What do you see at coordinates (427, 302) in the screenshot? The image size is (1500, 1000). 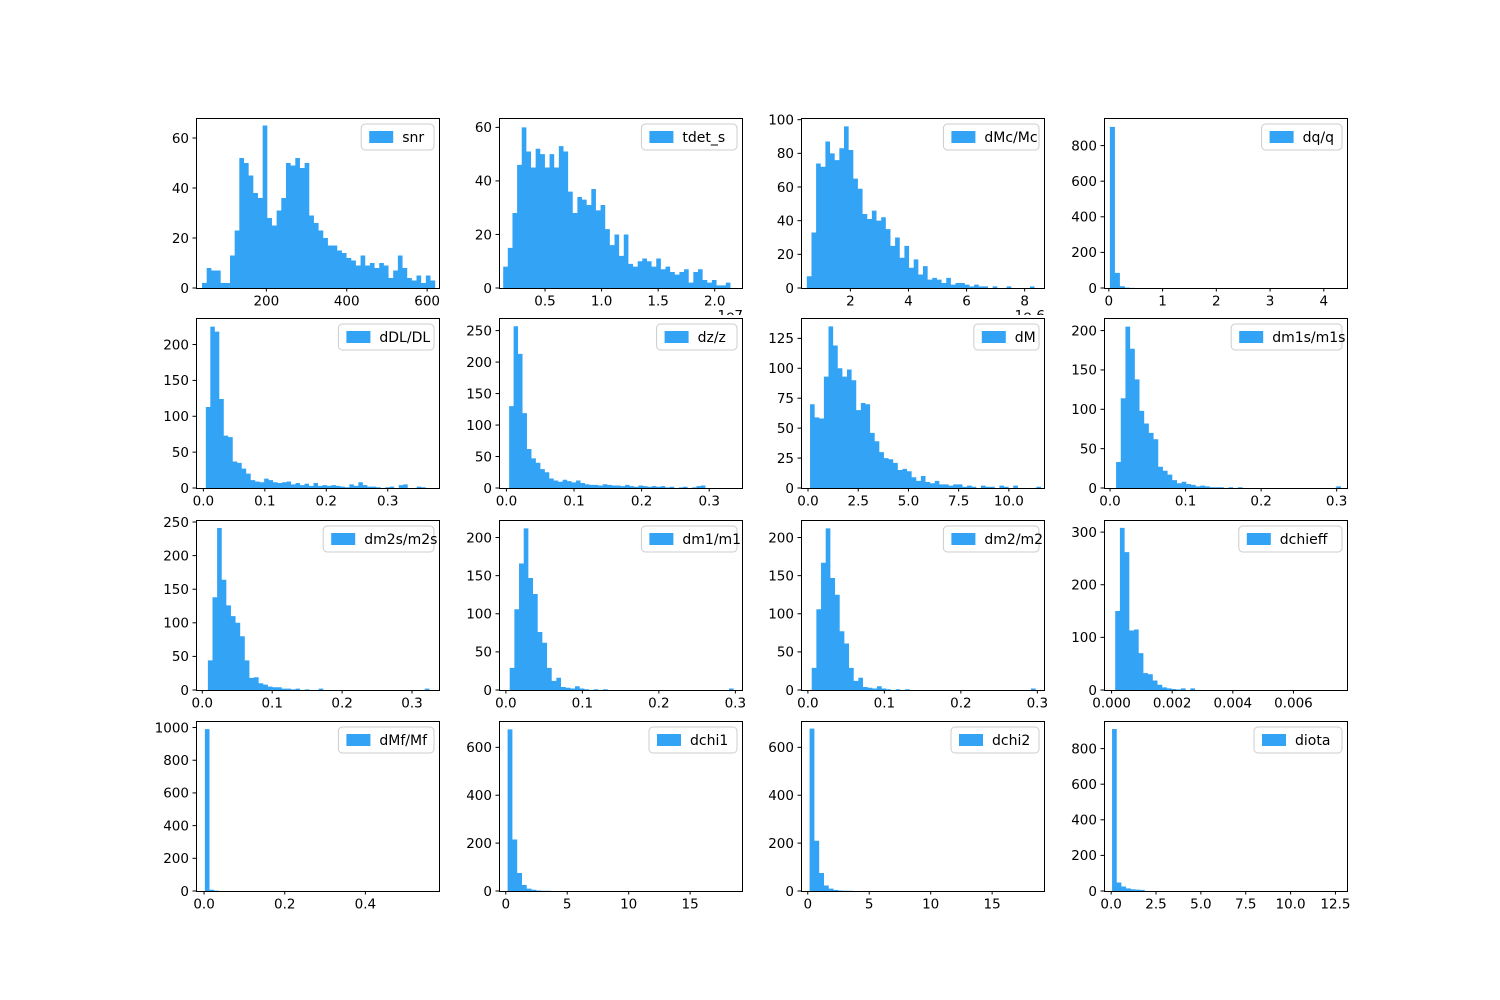 I see `x-tick-label: 600` at bounding box center [427, 302].